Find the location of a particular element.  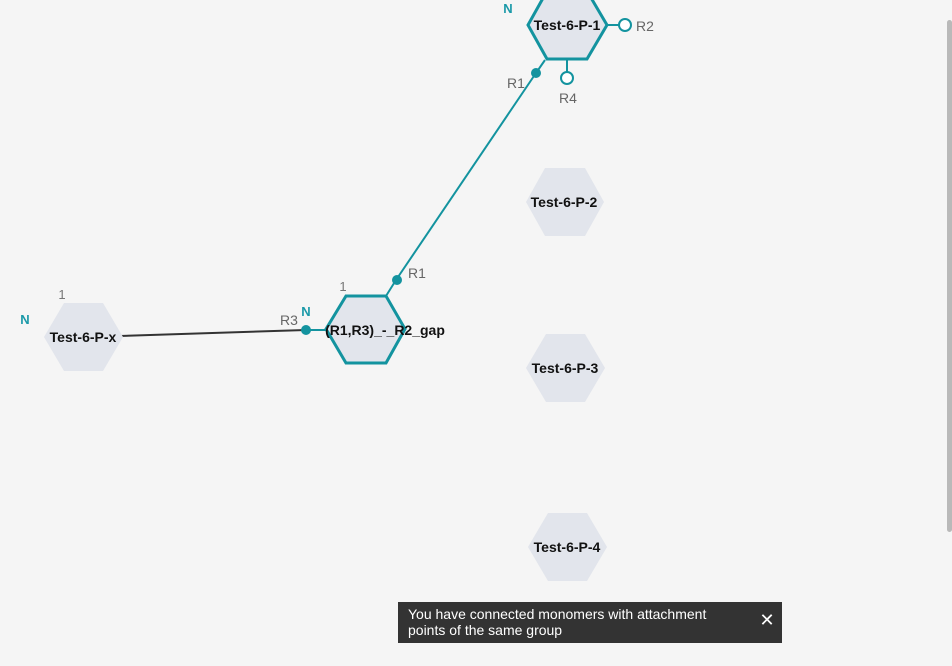

attachment-point-r2-open is located at coordinates (625, 25).